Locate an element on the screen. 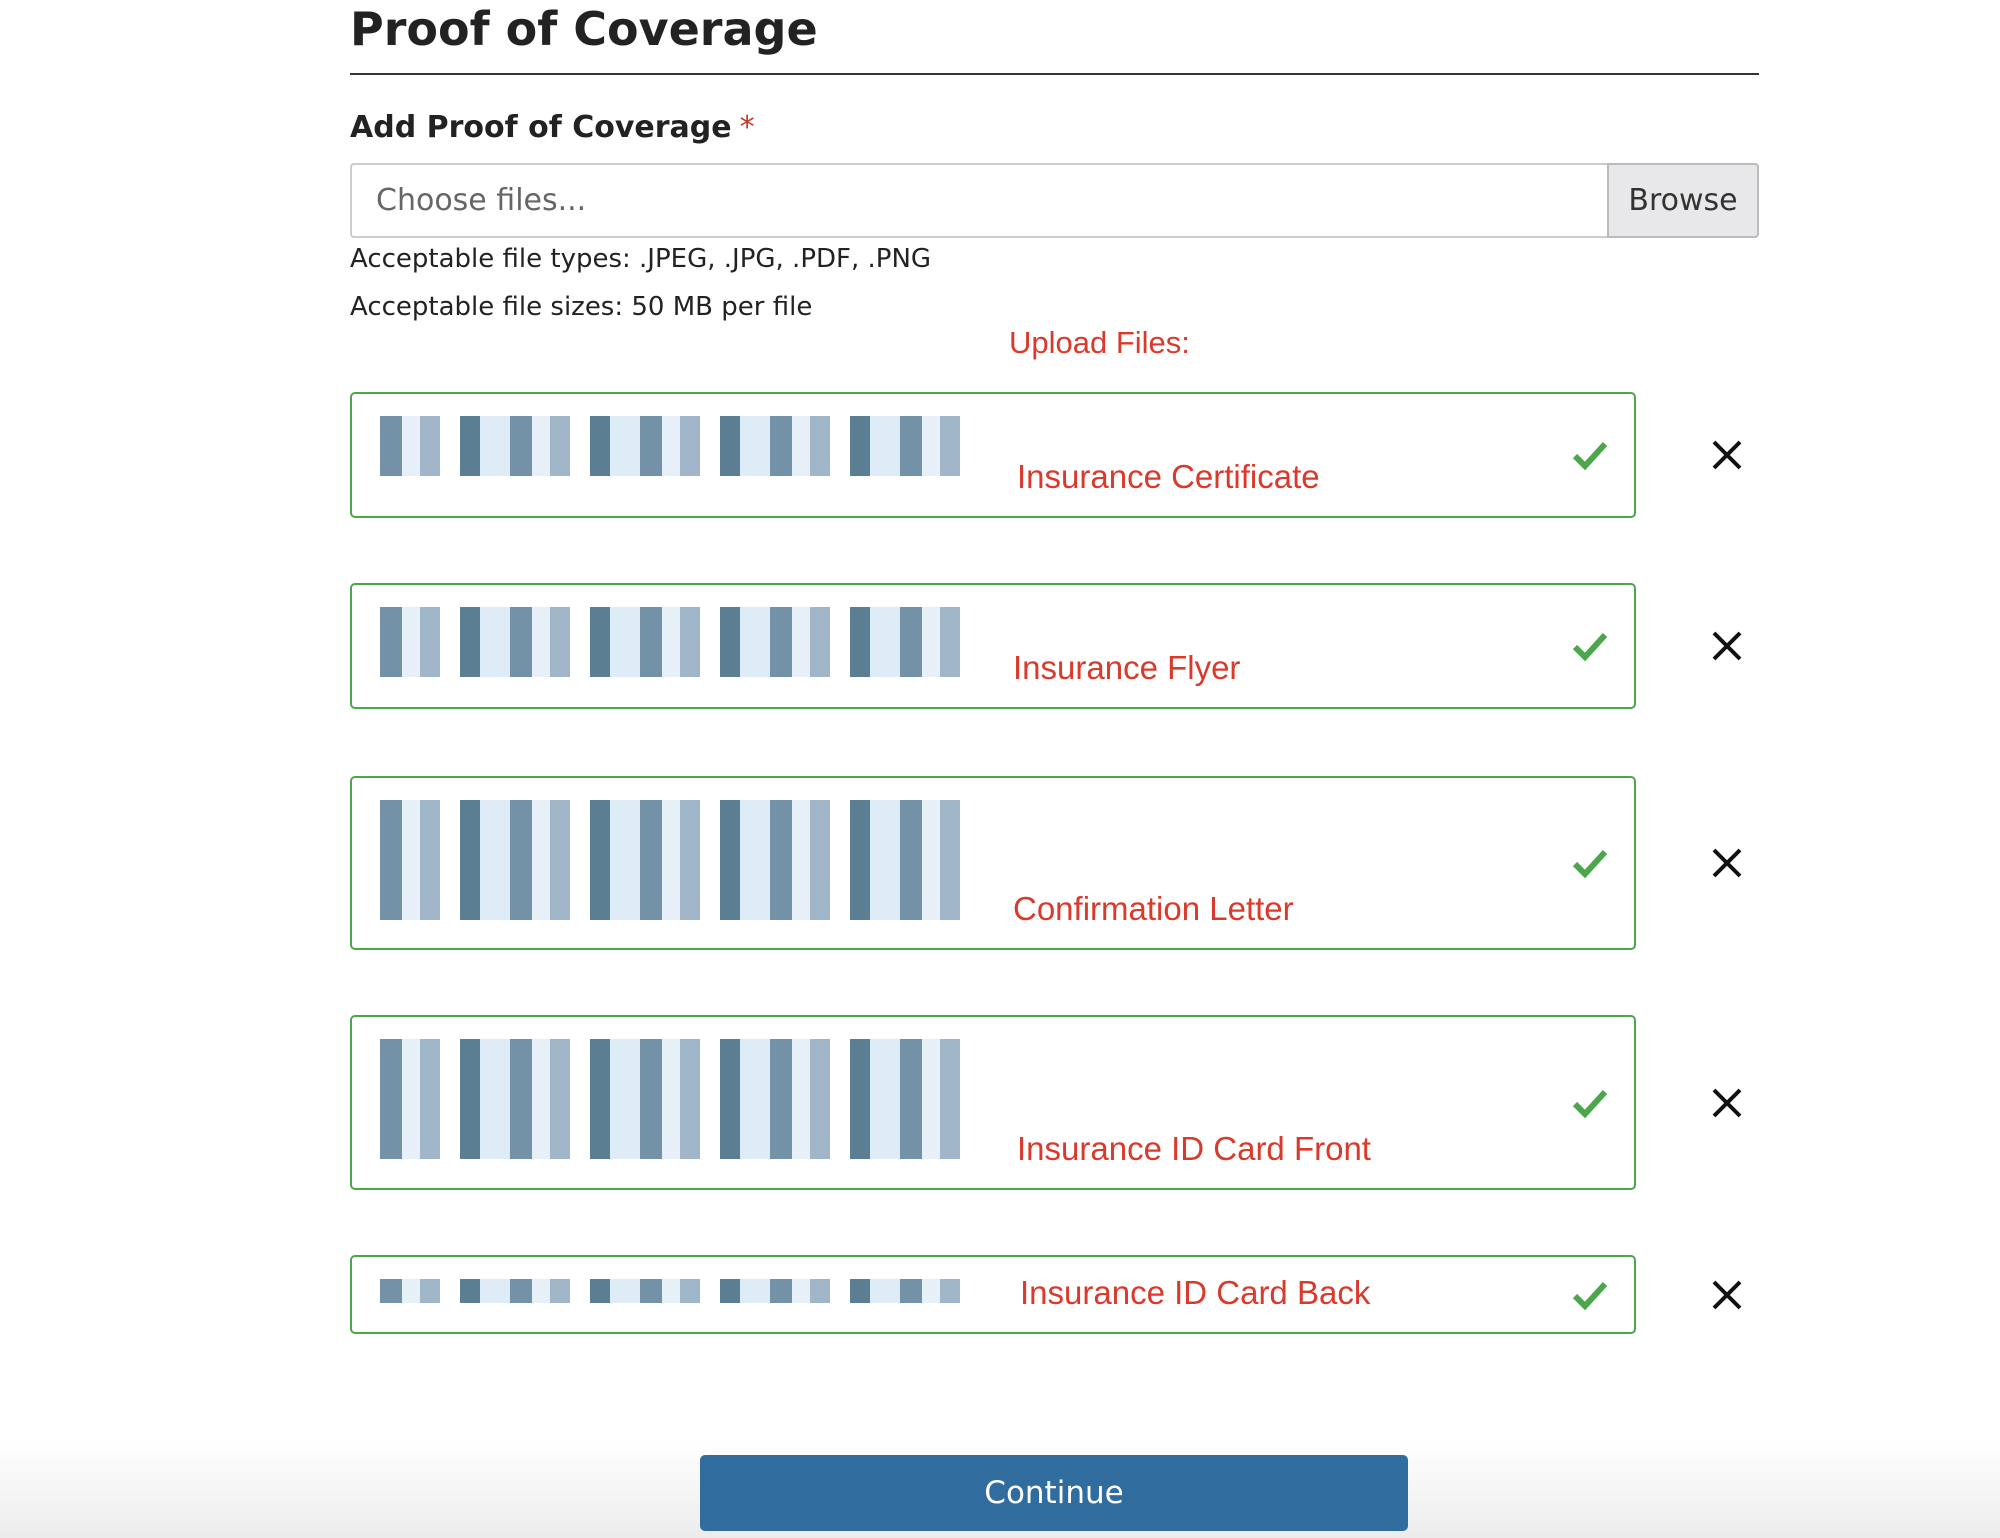 The width and height of the screenshot is (2000, 1538). file-row: Confirmation Letter is located at coordinates (993, 863).